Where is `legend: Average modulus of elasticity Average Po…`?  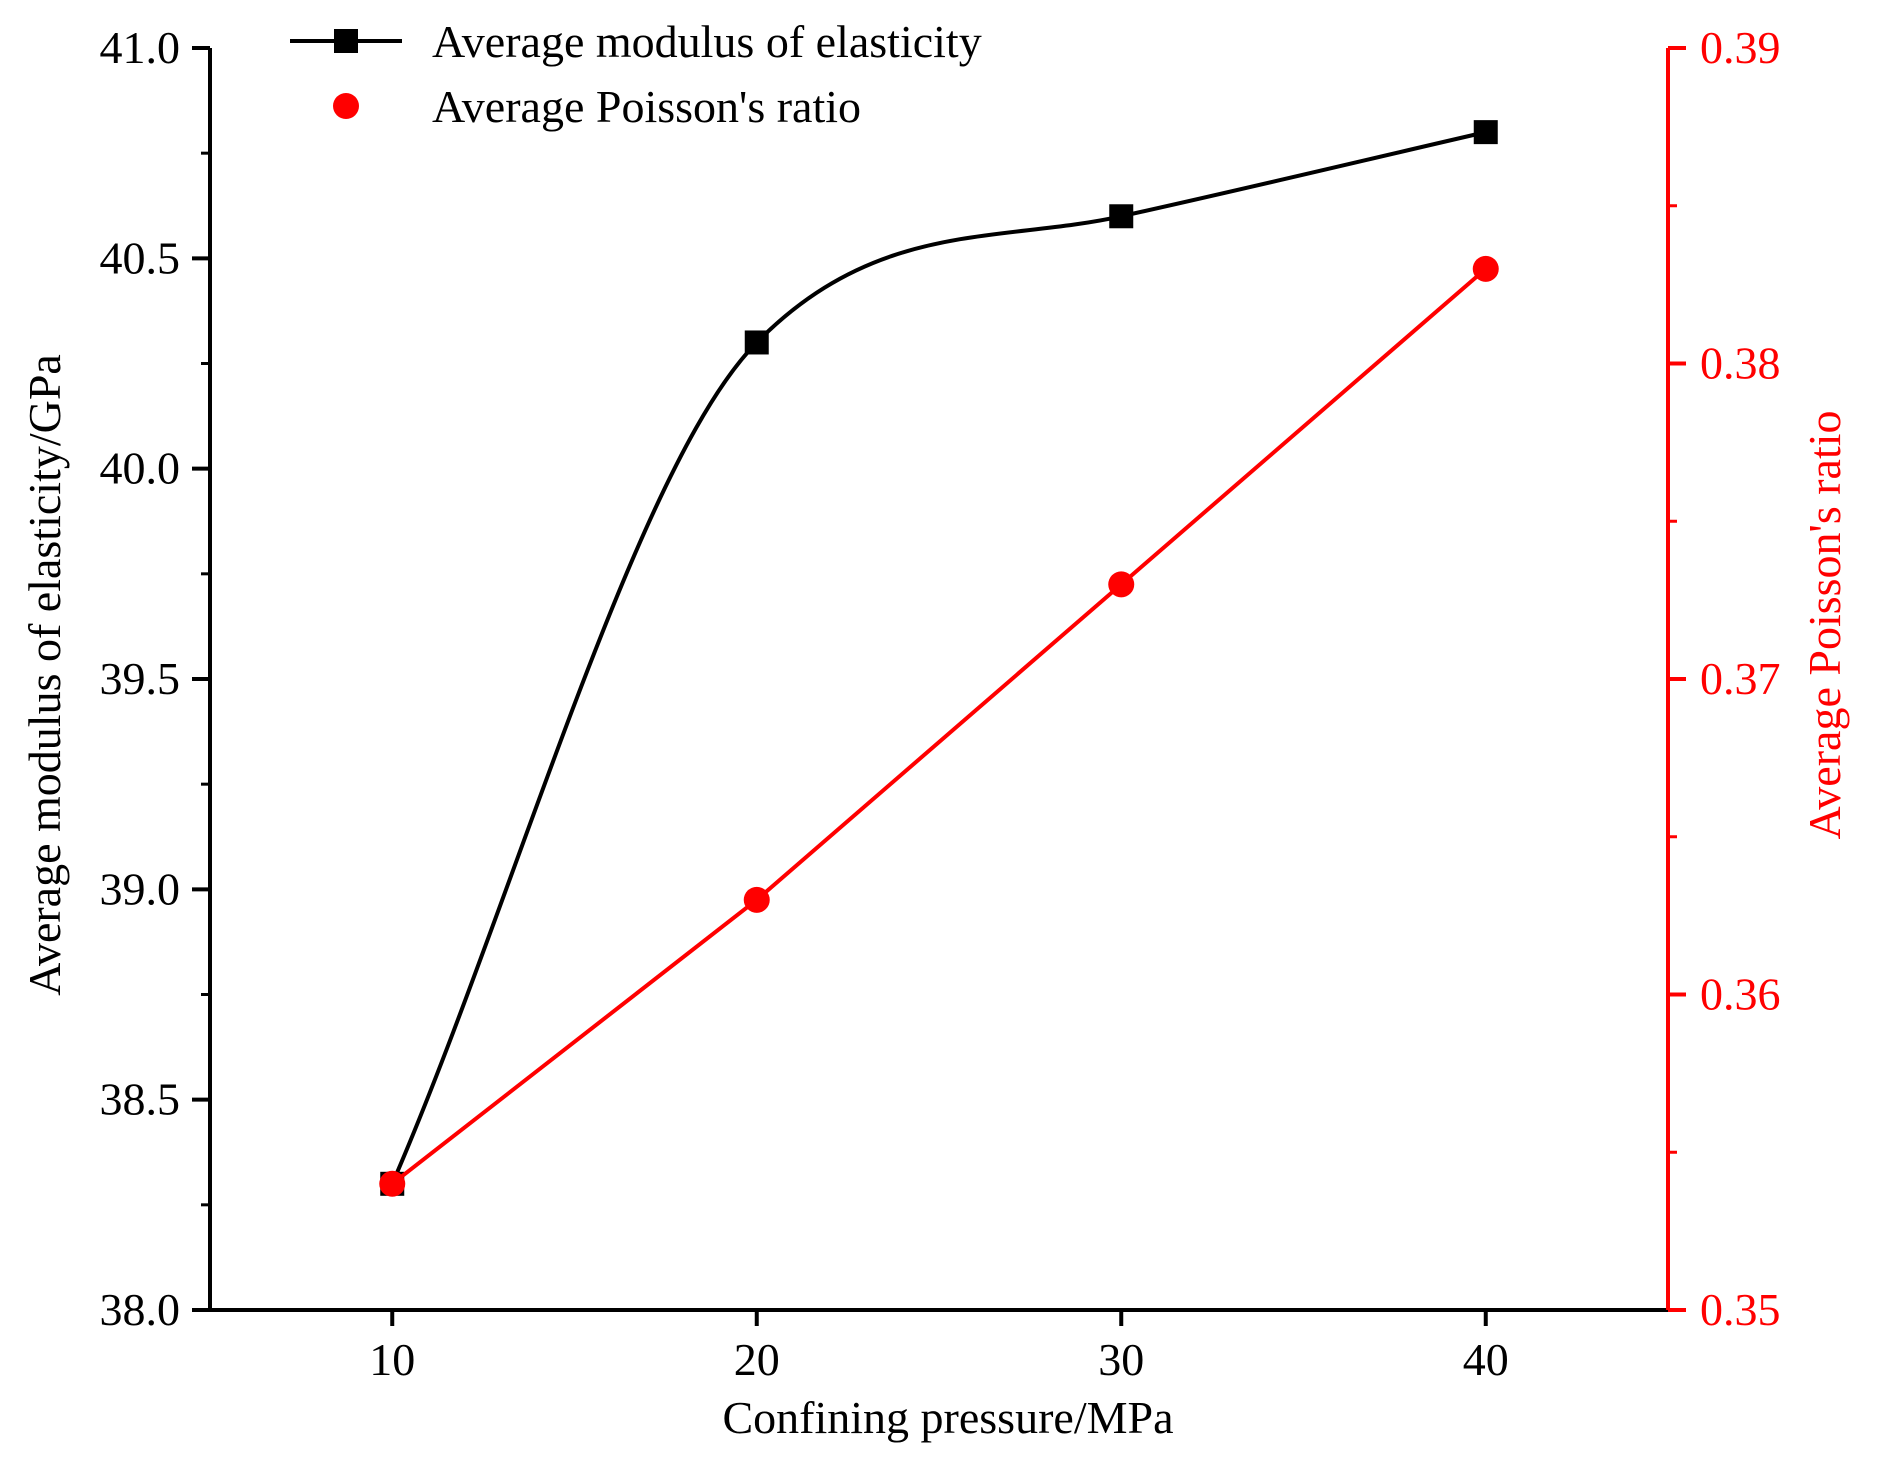
legend: Average modulus of elasticity Average Po… is located at coordinates (636, 74).